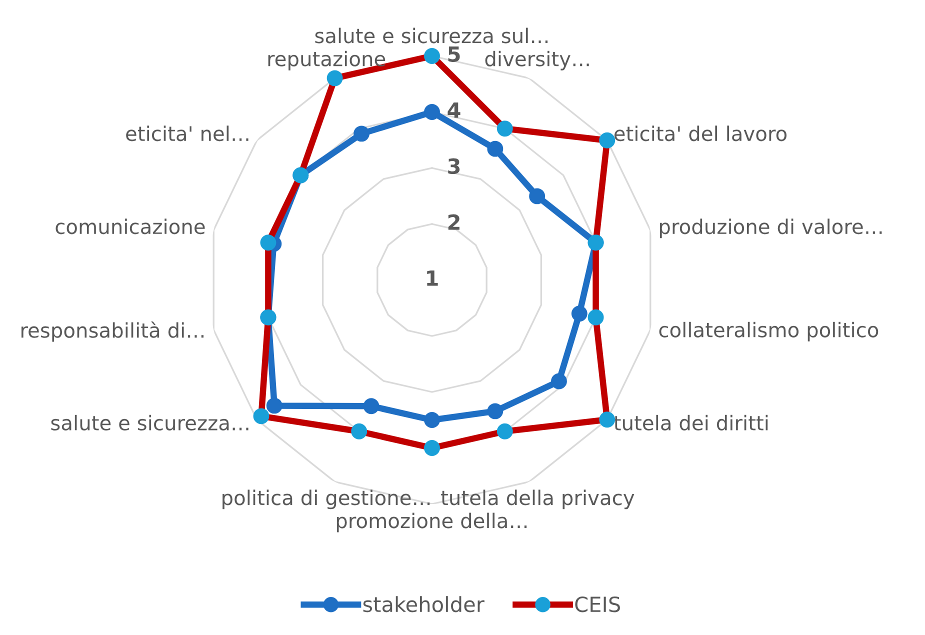  Describe the element at coordinates (454, 222) in the screenshot. I see `y-tick-label: 2` at that location.